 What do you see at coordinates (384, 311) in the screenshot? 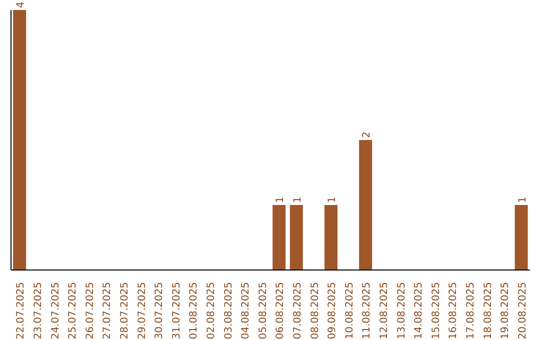
I see `x-tick-label: 12.08.2025` at bounding box center [384, 311].